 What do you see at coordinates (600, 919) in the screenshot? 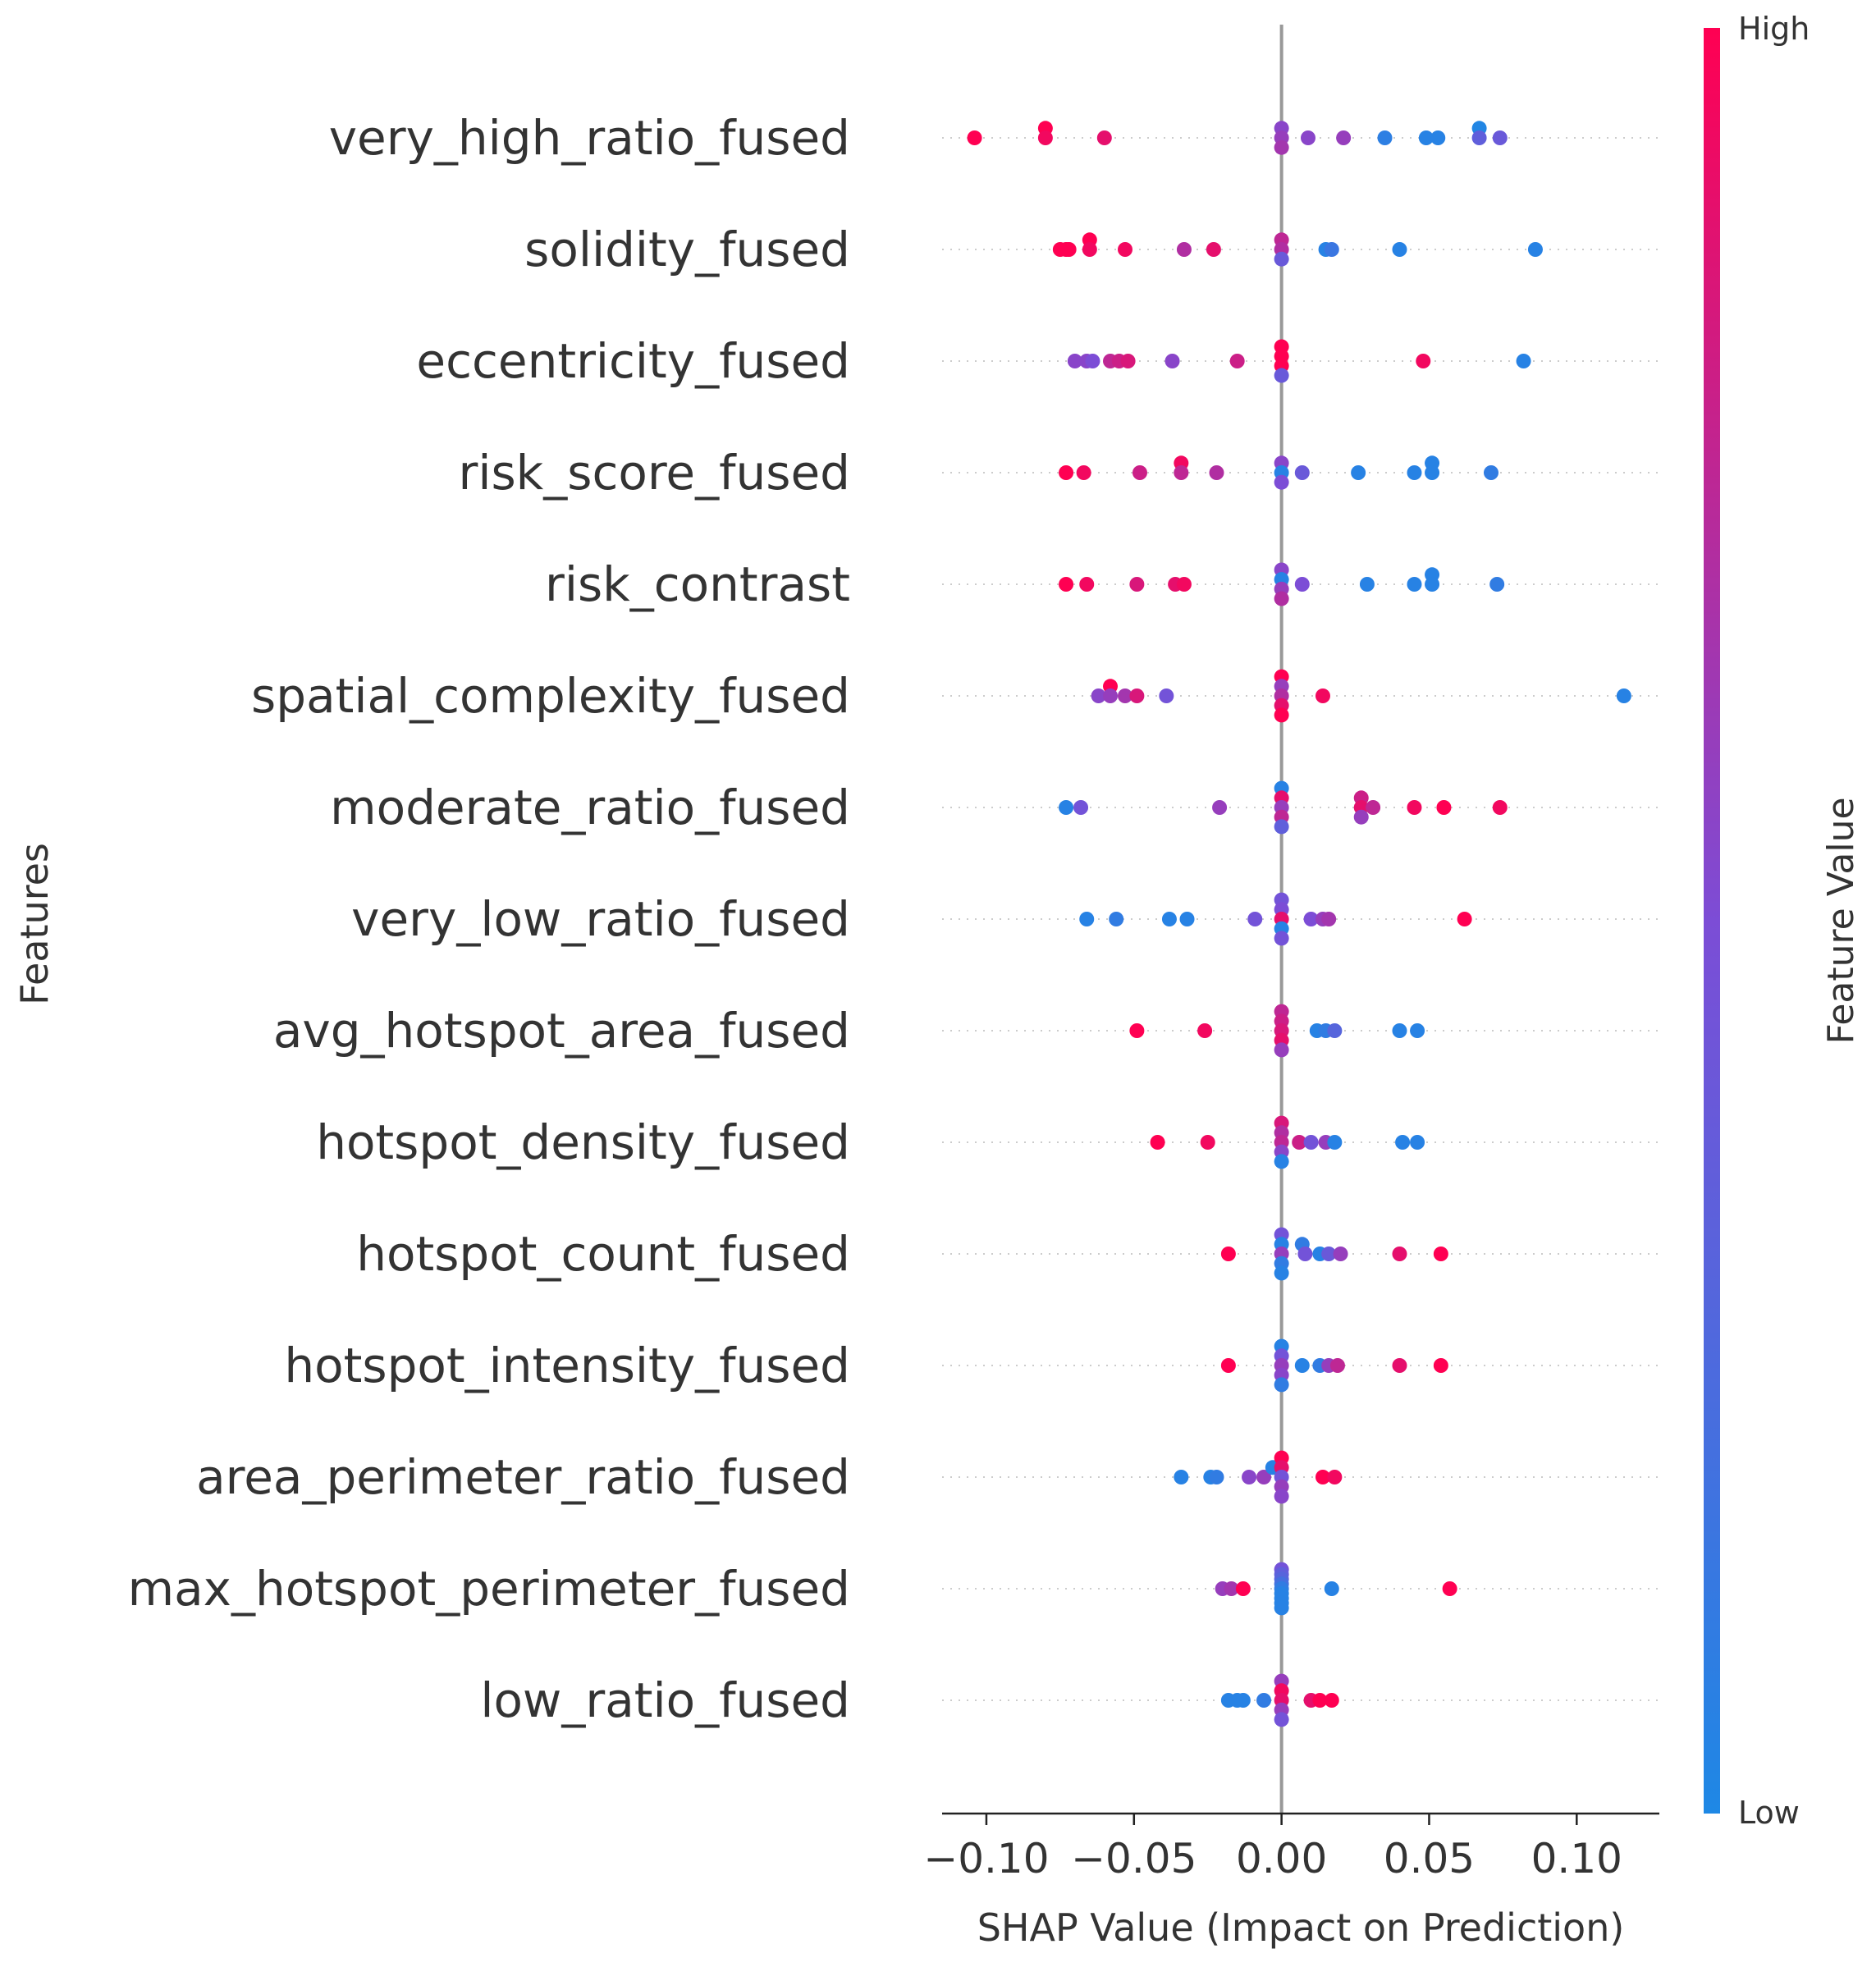
I see `feature-label: very_low_ratio_fused` at bounding box center [600, 919].